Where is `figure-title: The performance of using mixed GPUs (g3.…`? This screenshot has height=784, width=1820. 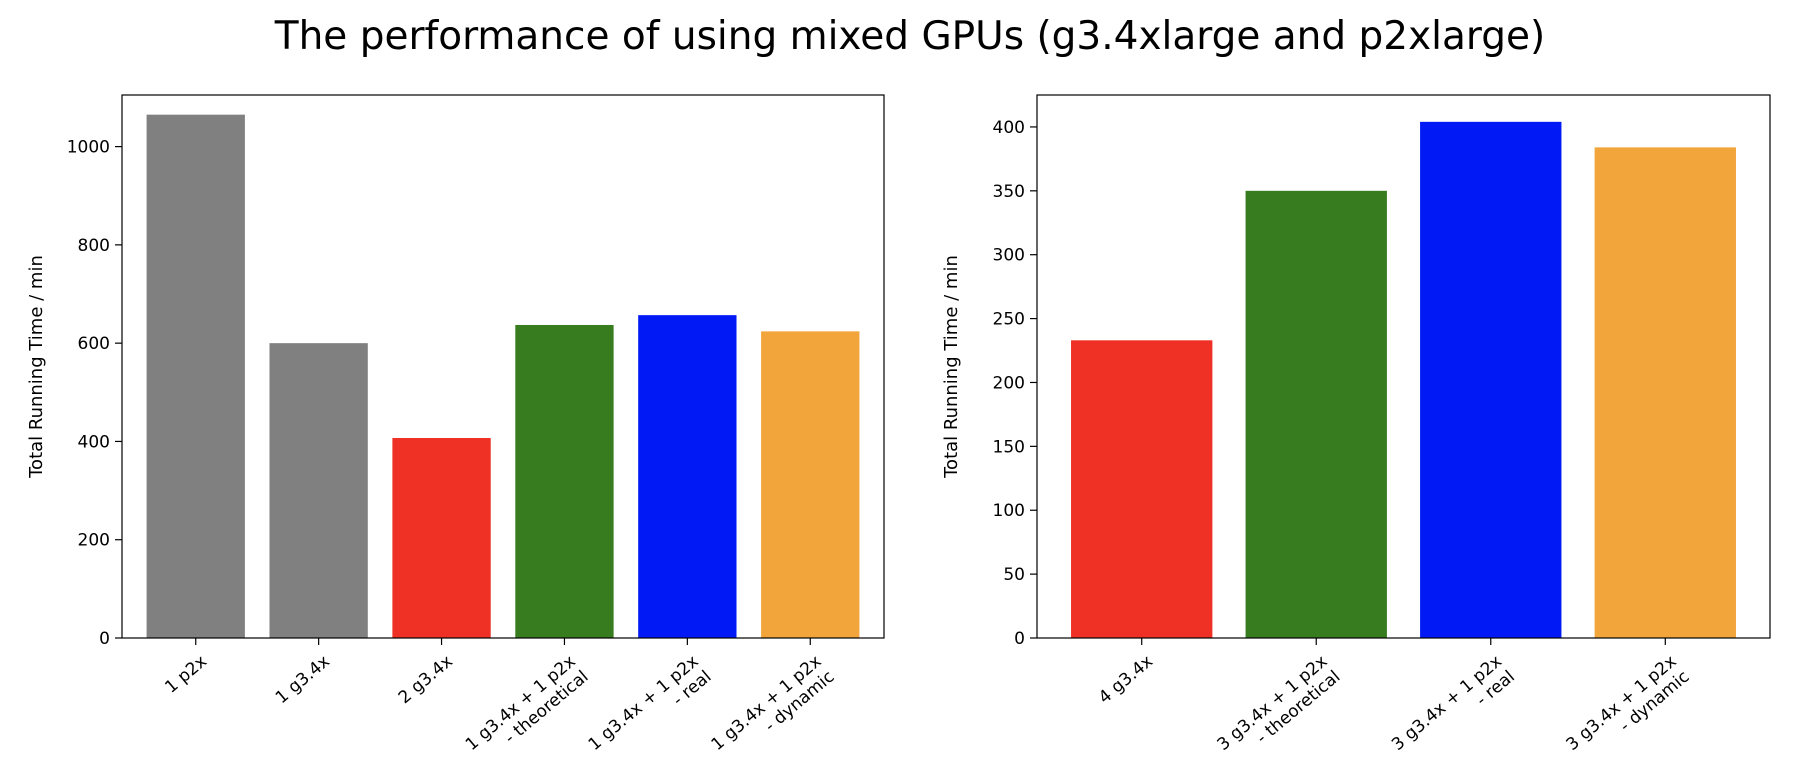 figure-title: The performance of using mixed GPUs (g3.… is located at coordinates (910, 36).